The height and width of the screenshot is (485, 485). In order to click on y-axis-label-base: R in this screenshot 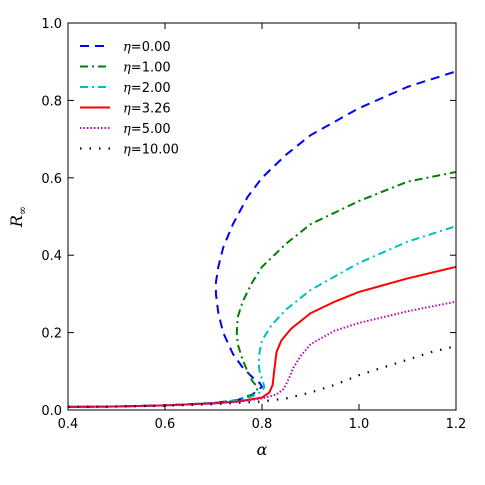, I will do `click(16, 221)`.